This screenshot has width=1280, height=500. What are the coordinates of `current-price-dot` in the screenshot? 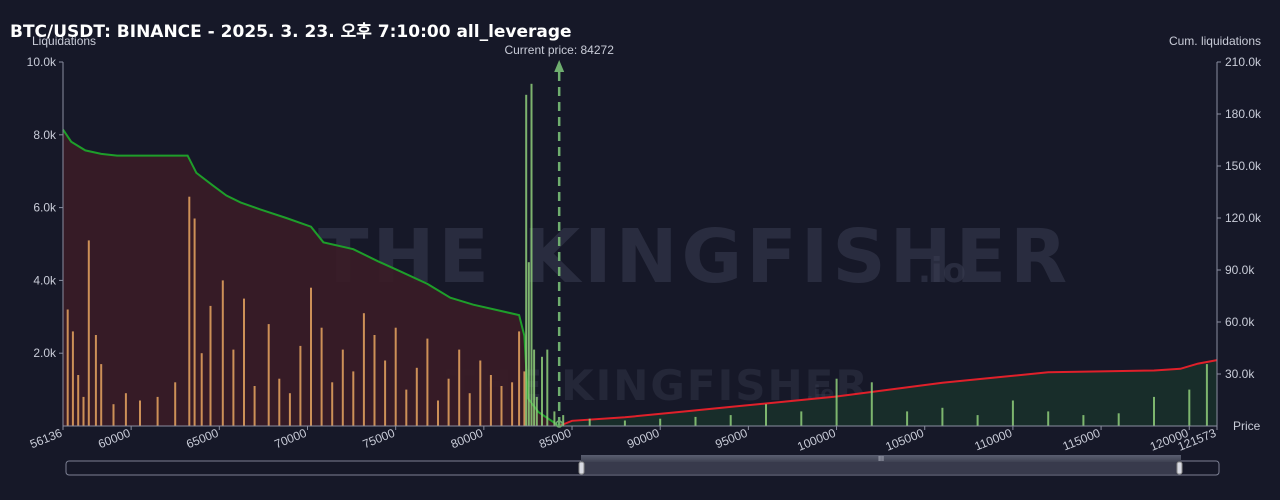 It's located at (559, 424).